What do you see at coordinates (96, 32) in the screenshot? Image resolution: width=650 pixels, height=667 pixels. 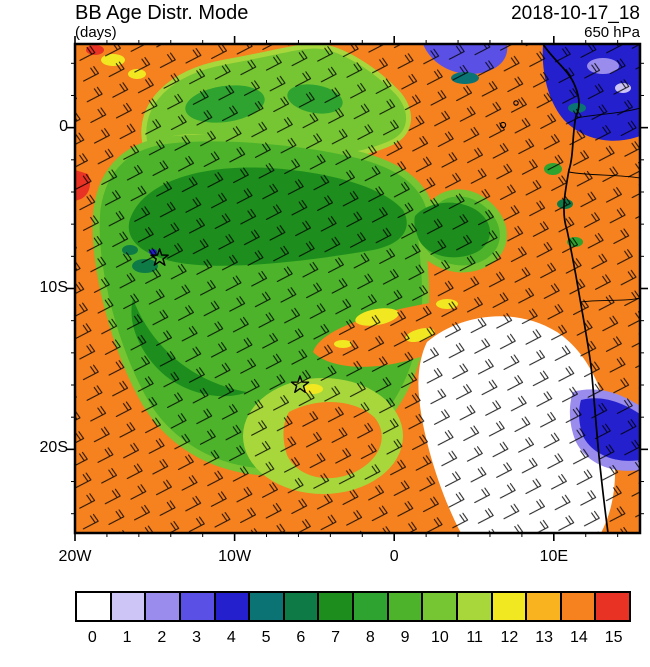 I see `units-label: (days)` at bounding box center [96, 32].